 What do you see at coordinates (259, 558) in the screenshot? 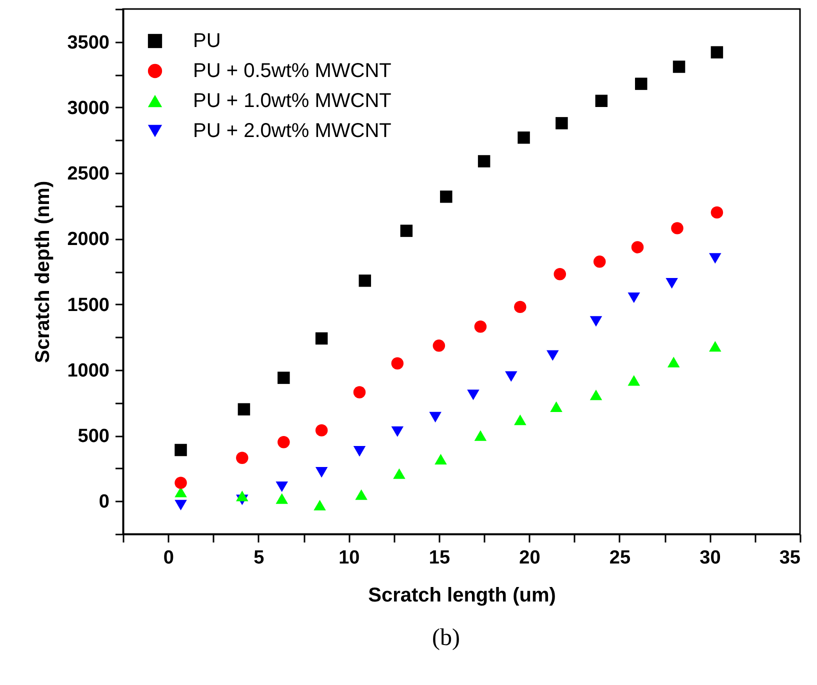
I see `x-tick-label: 5` at bounding box center [259, 558].